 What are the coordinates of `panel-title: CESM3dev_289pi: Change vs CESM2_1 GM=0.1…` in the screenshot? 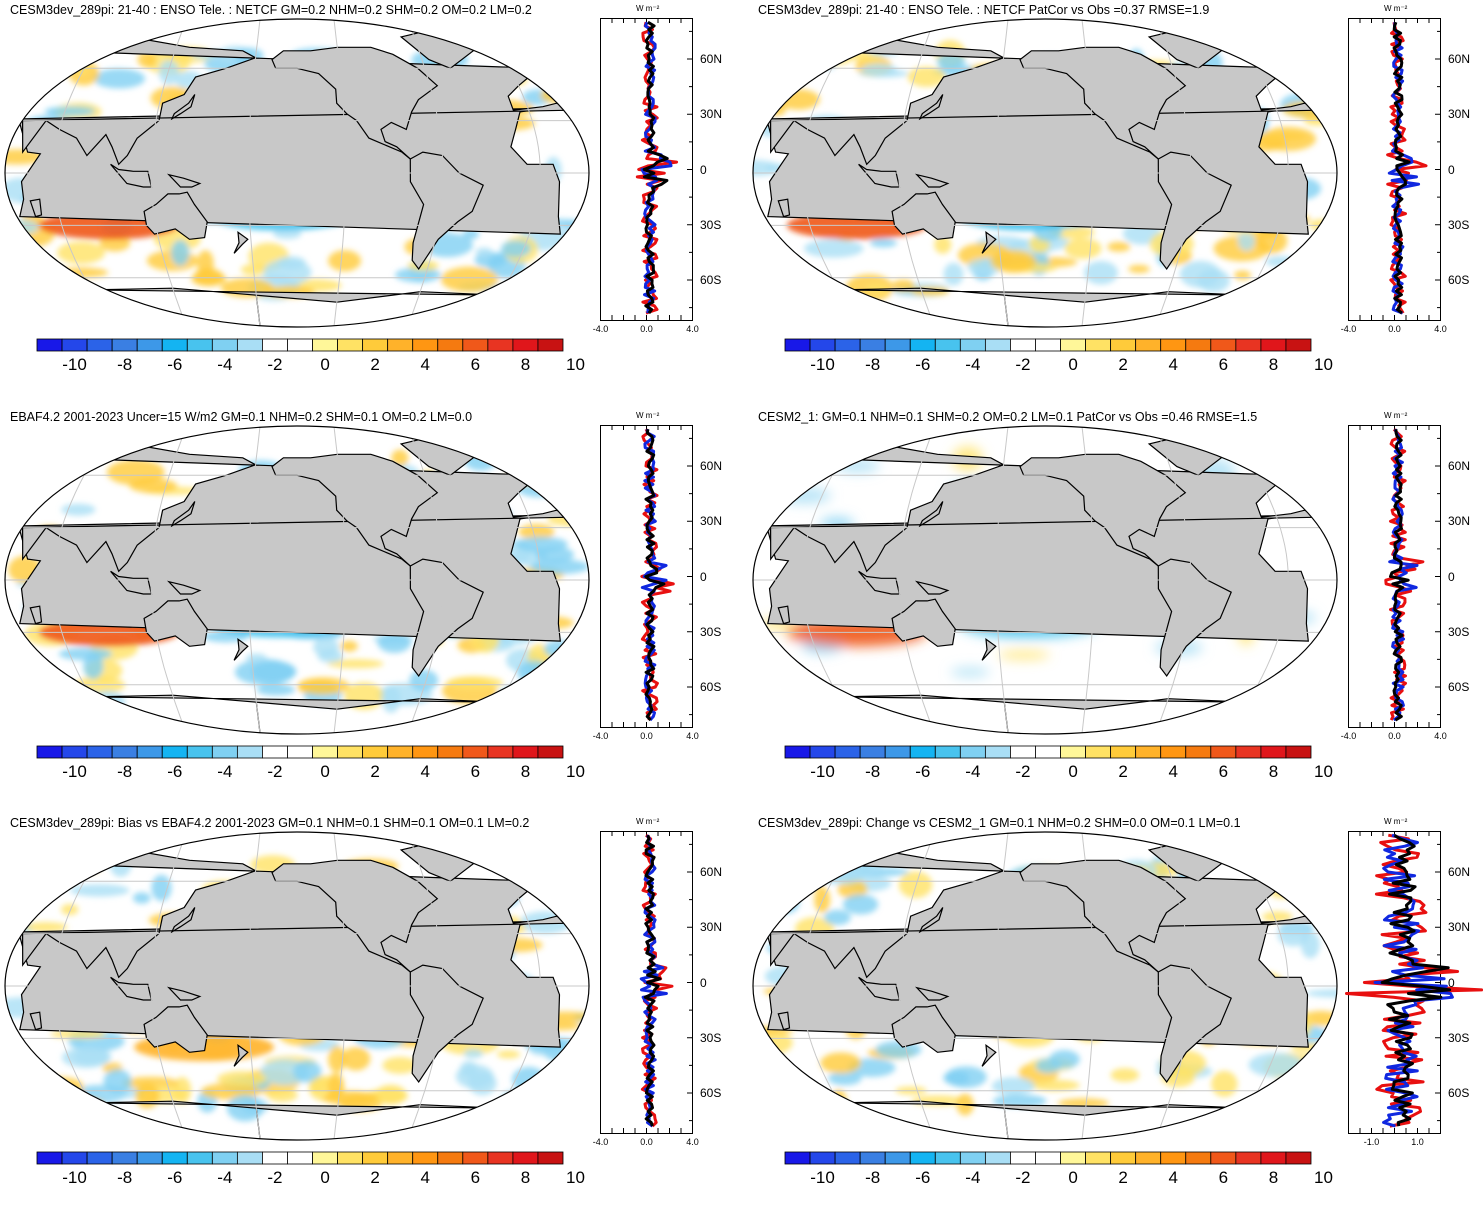 It's located at (999, 823).